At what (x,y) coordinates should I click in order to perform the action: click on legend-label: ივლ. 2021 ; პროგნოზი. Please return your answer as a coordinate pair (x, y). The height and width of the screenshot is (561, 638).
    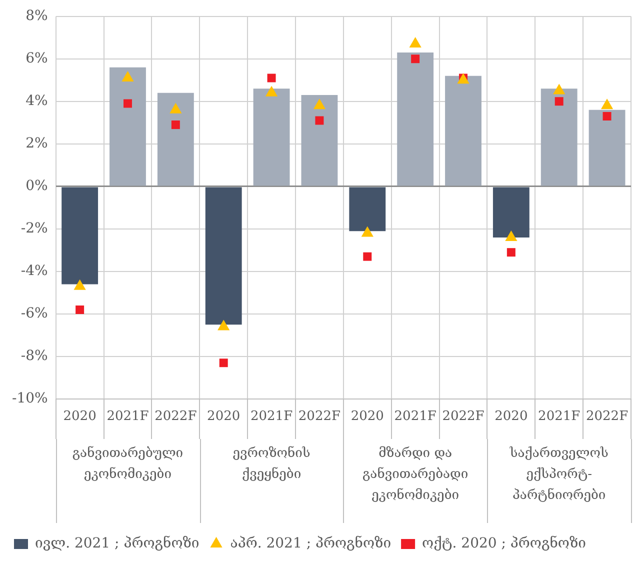
    Looking at the image, I should click on (117, 544).